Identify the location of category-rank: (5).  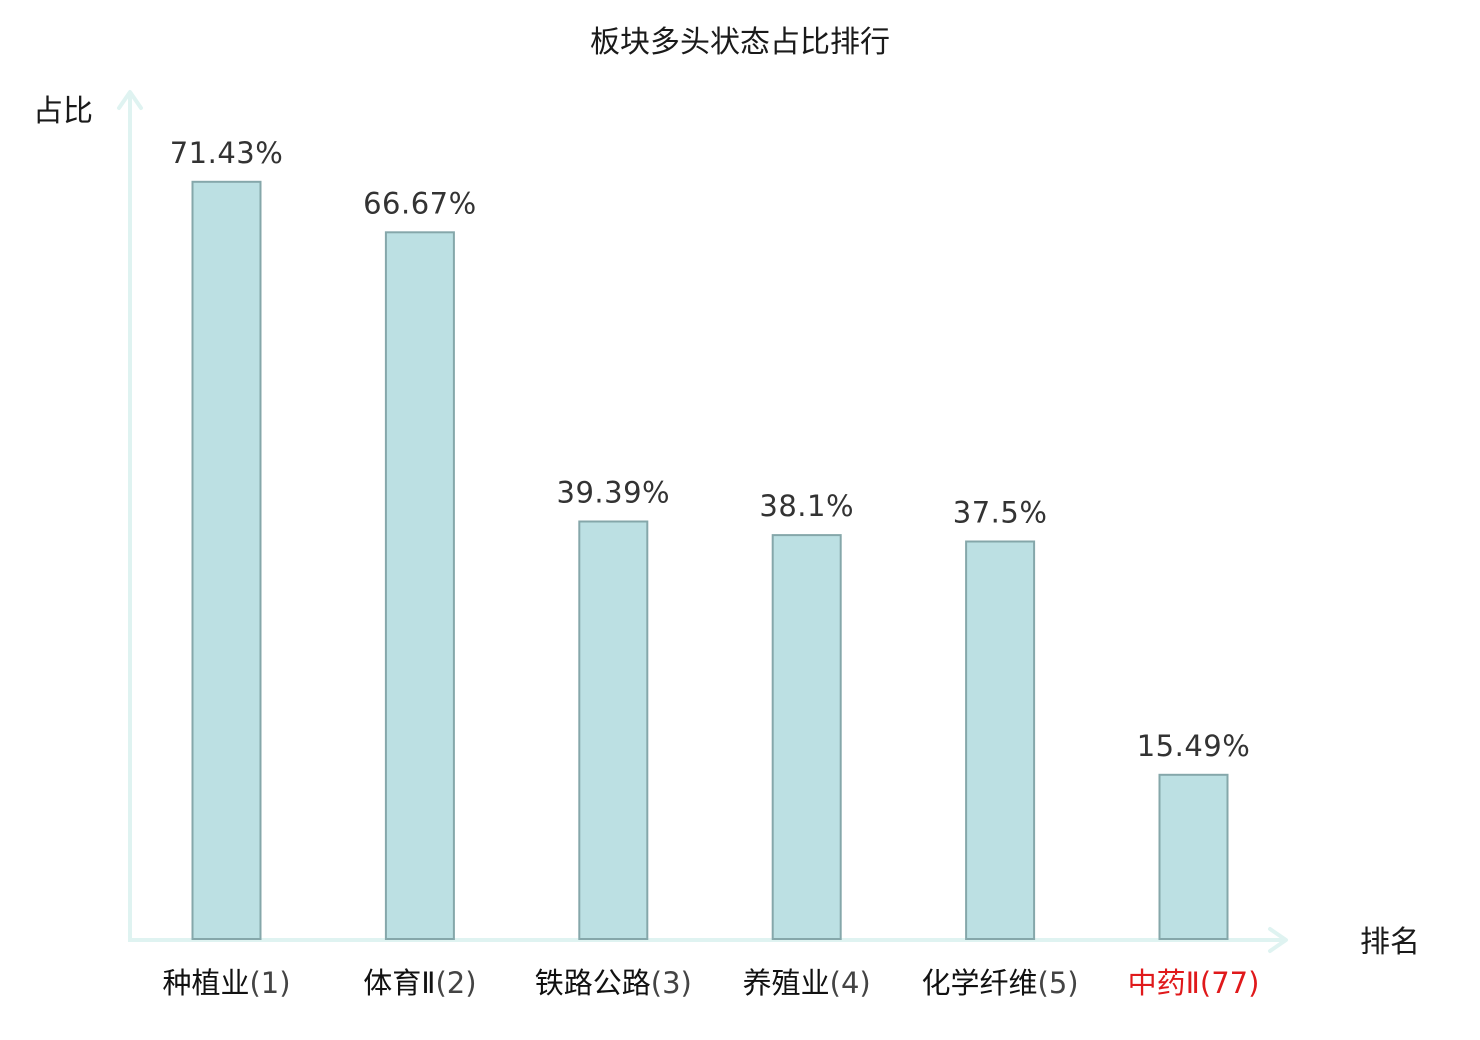
(1058, 983).